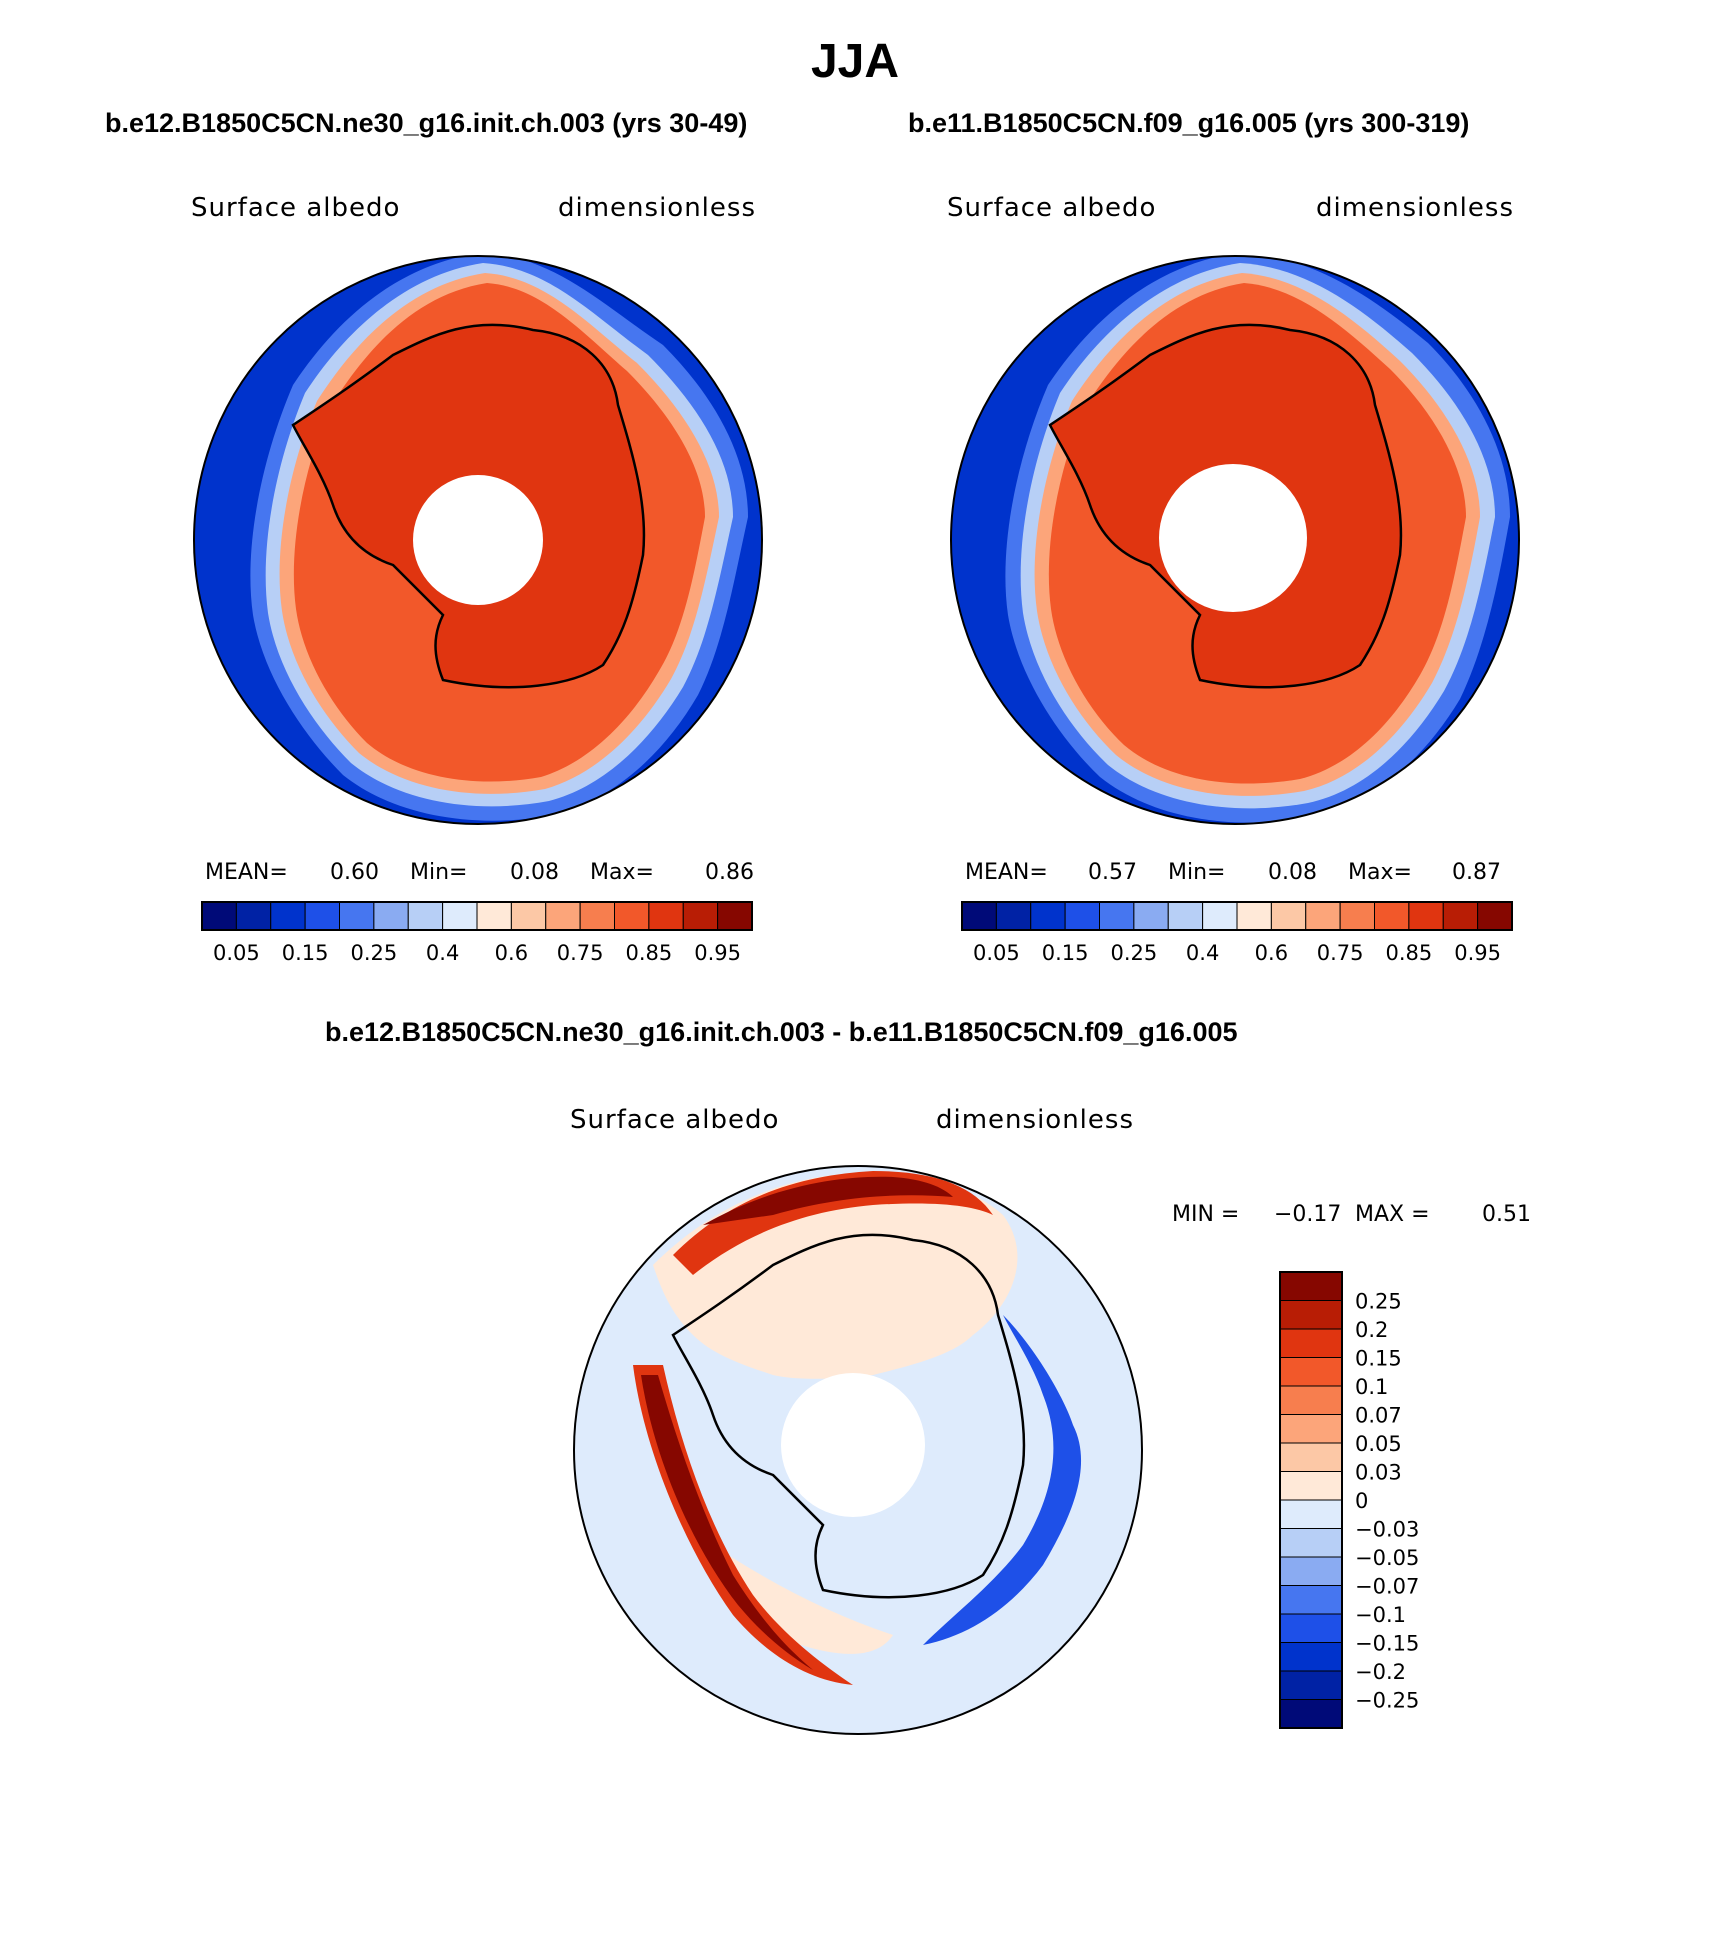  I want to click on panel-3-variable-label: Surface albedo, so click(675, 1120).